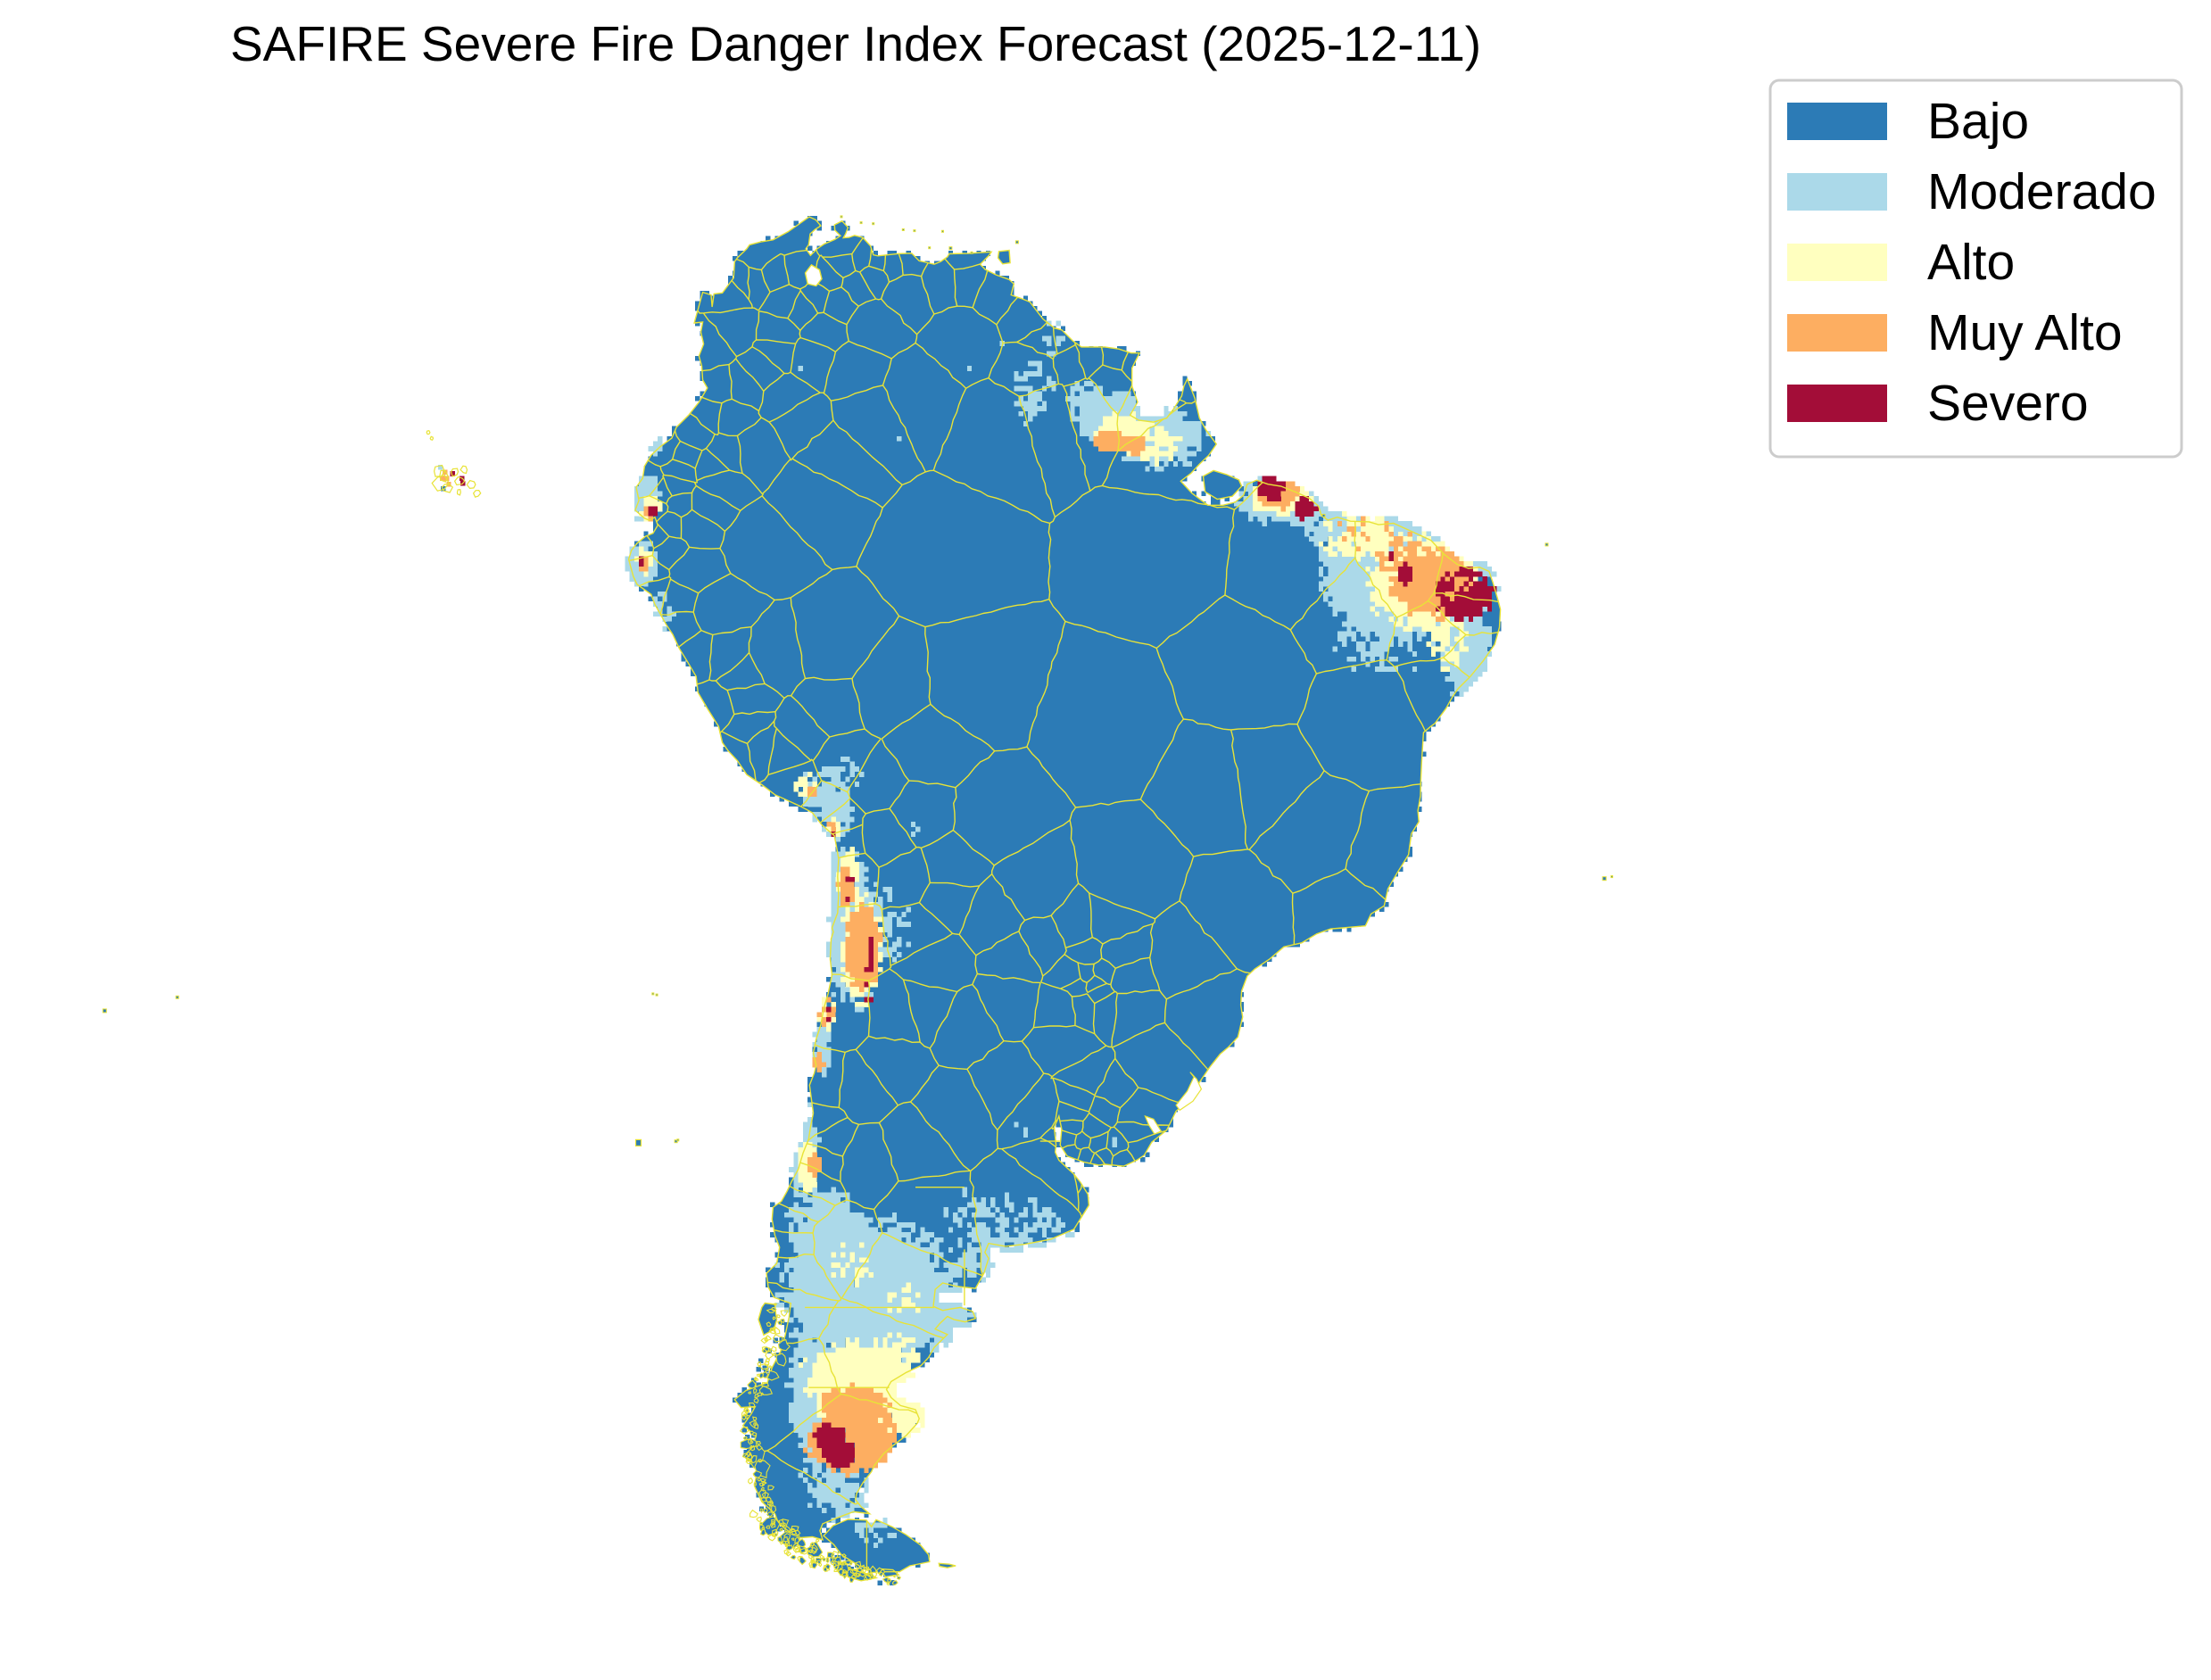 The height and width of the screenshot is (1680, 2211). I want to click on svg-text: Bajo, so click(1978, 121).